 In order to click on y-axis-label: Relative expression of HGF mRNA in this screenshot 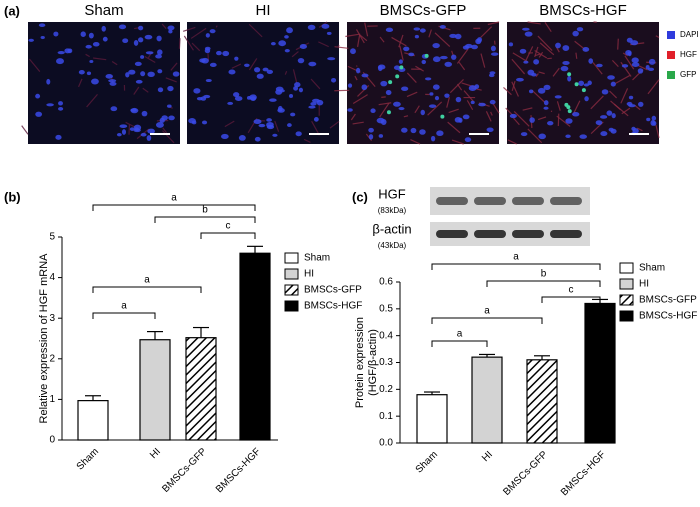, I will do `click(44, 338)`.